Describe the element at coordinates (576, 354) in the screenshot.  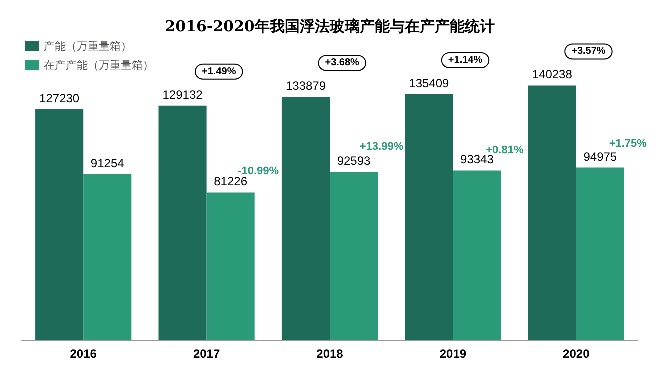
I see `x-tick-label: 2020` at that location.